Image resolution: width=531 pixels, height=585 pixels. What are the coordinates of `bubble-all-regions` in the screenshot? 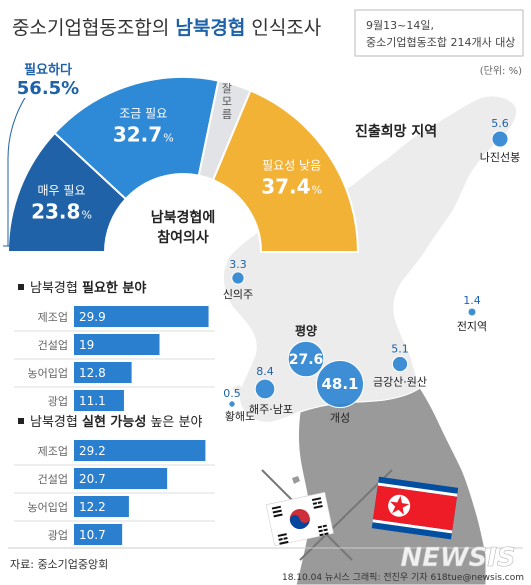 It's located at (472, 312).